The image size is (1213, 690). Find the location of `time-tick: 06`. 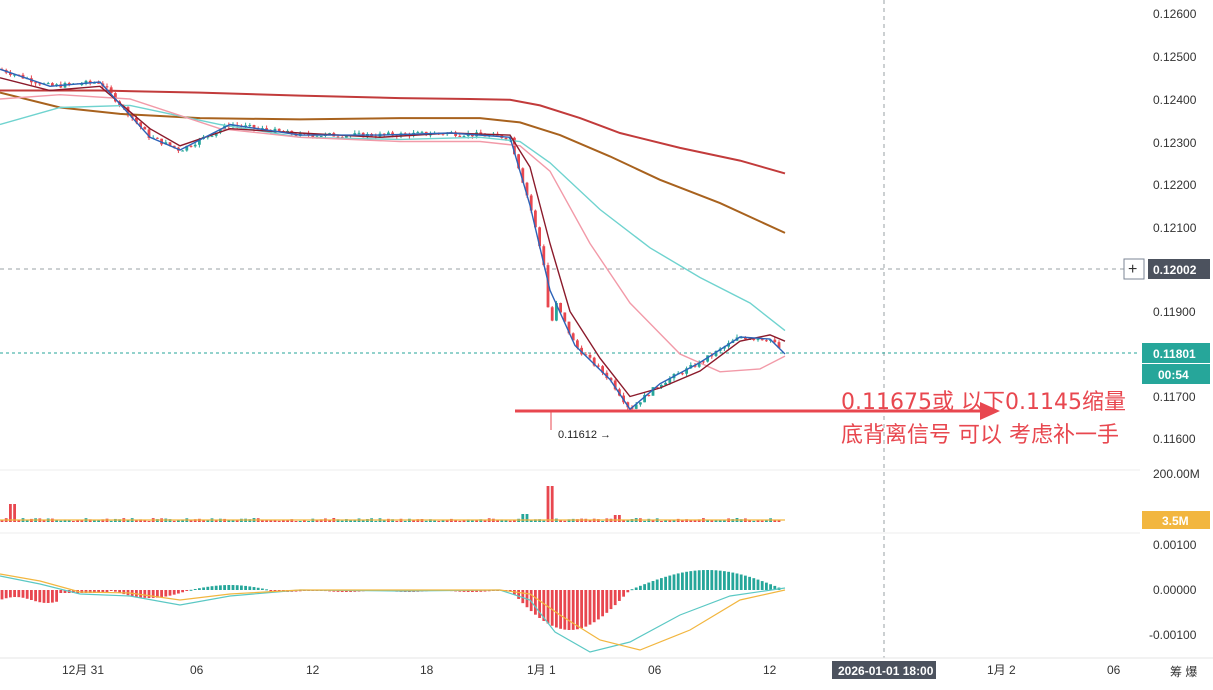

time-tick: 06 is located at coordinates (197, 670).